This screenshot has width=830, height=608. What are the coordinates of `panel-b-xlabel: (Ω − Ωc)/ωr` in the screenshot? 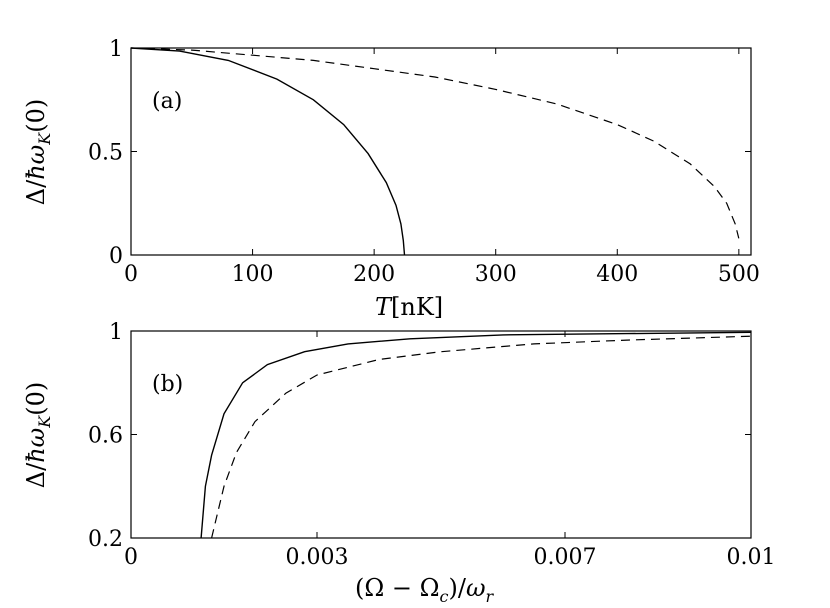 It's located at (425, 590).